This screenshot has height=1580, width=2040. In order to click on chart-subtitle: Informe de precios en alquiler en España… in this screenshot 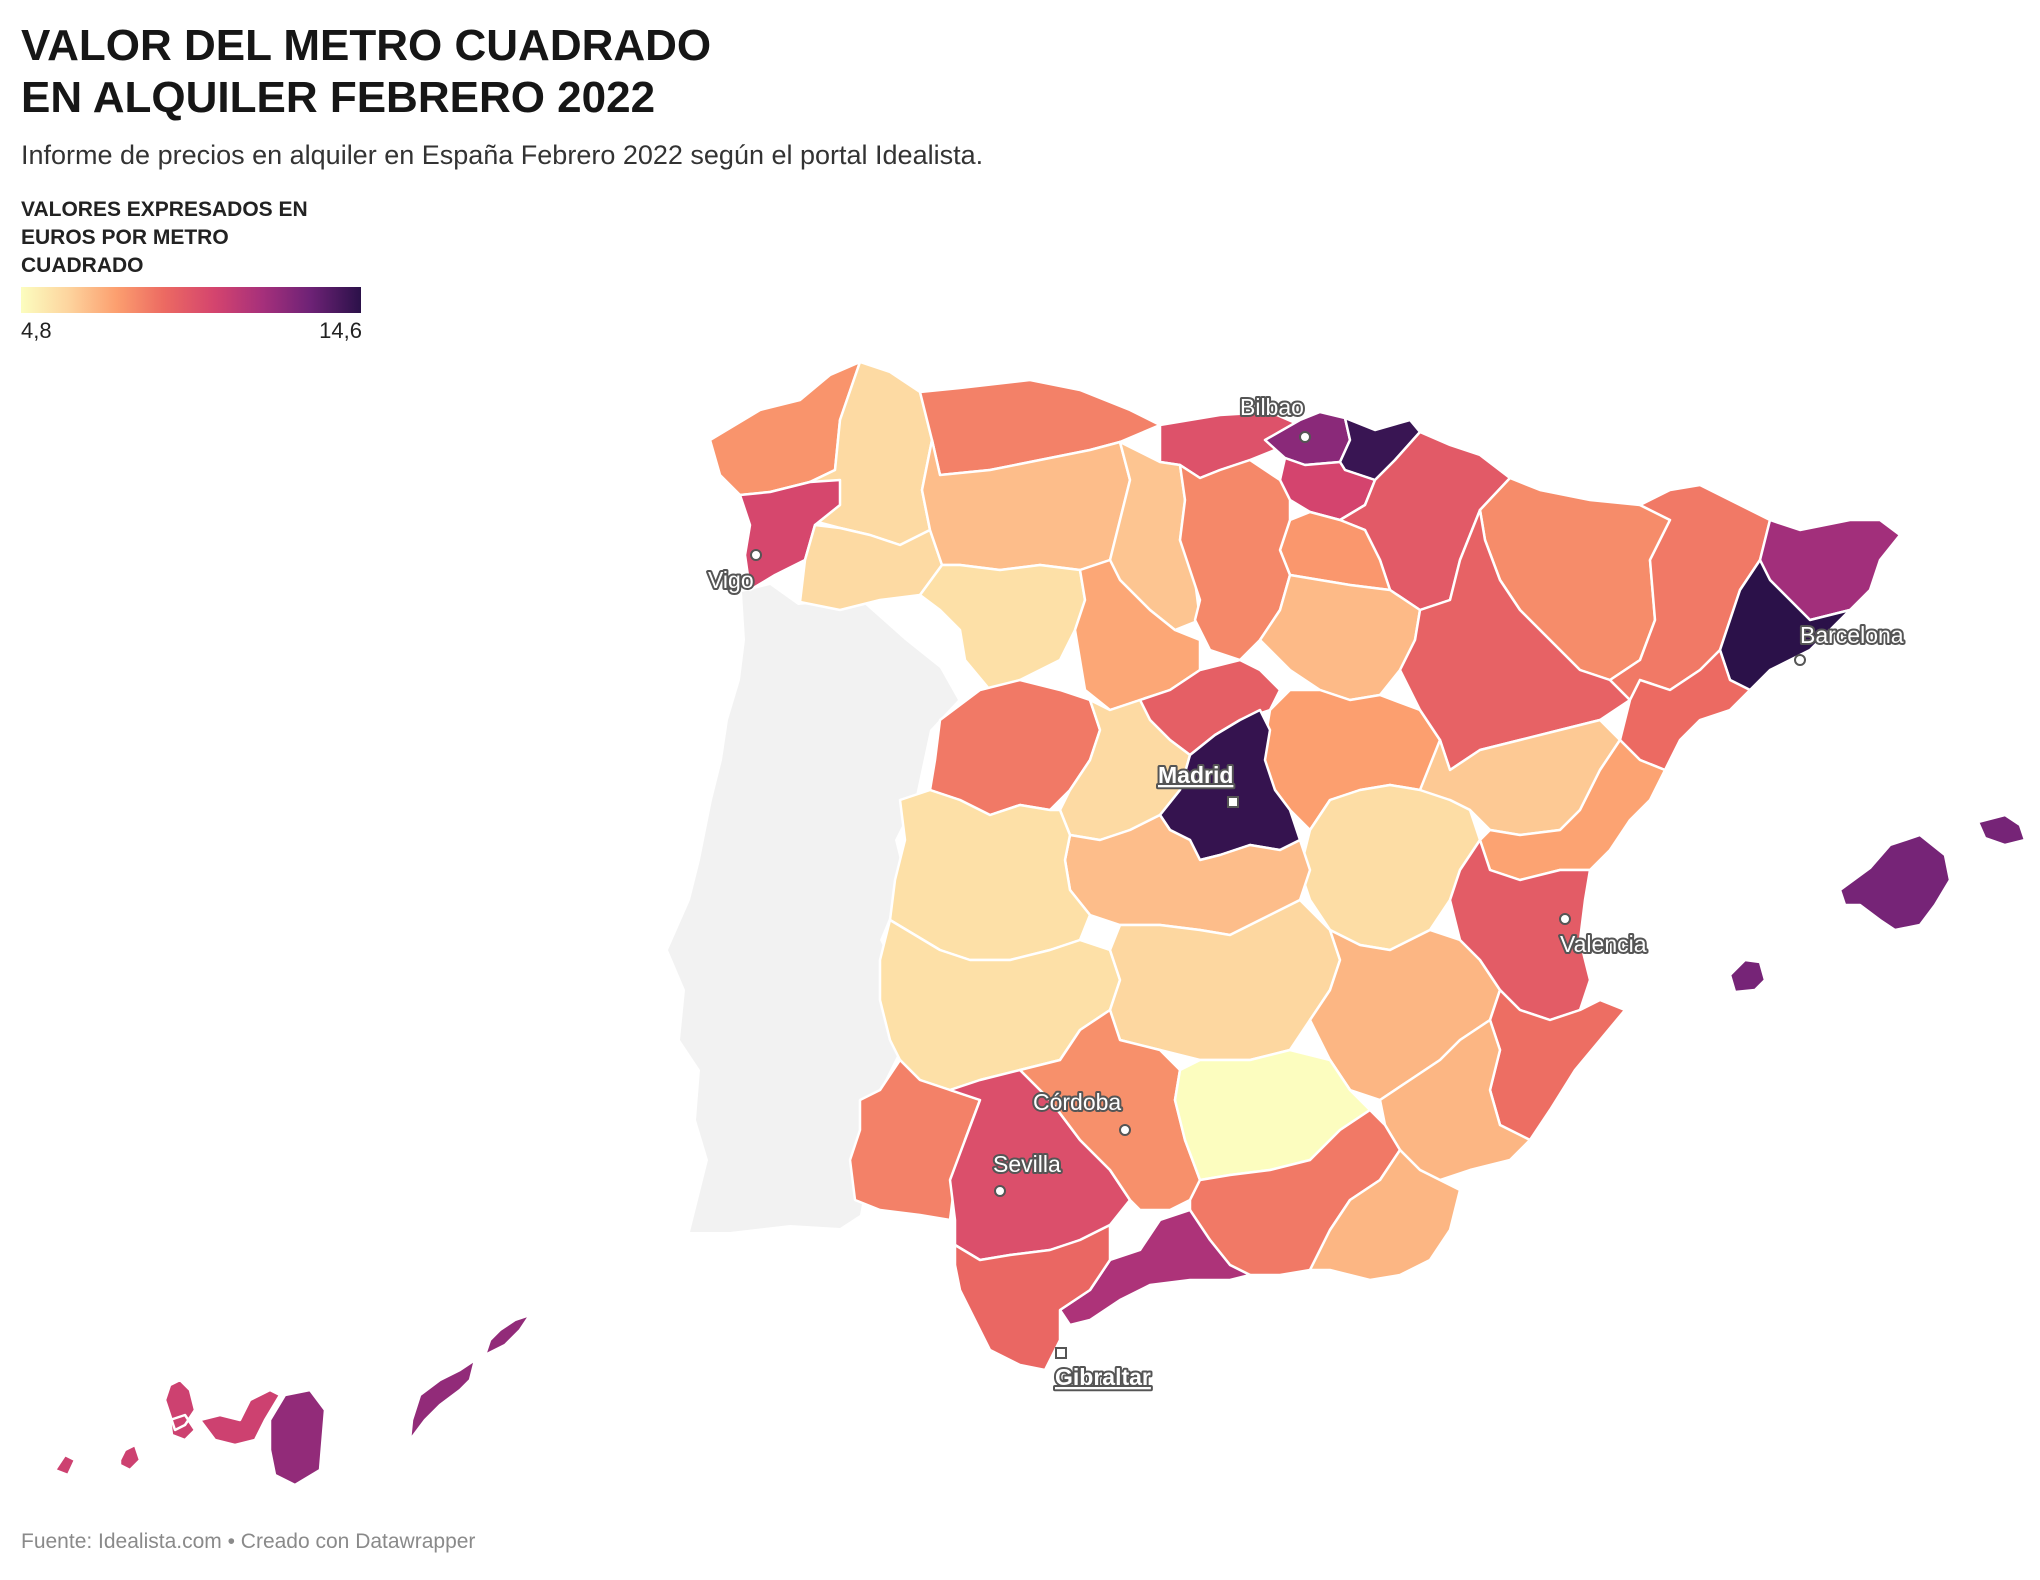, I will do `click(502, 155)`.